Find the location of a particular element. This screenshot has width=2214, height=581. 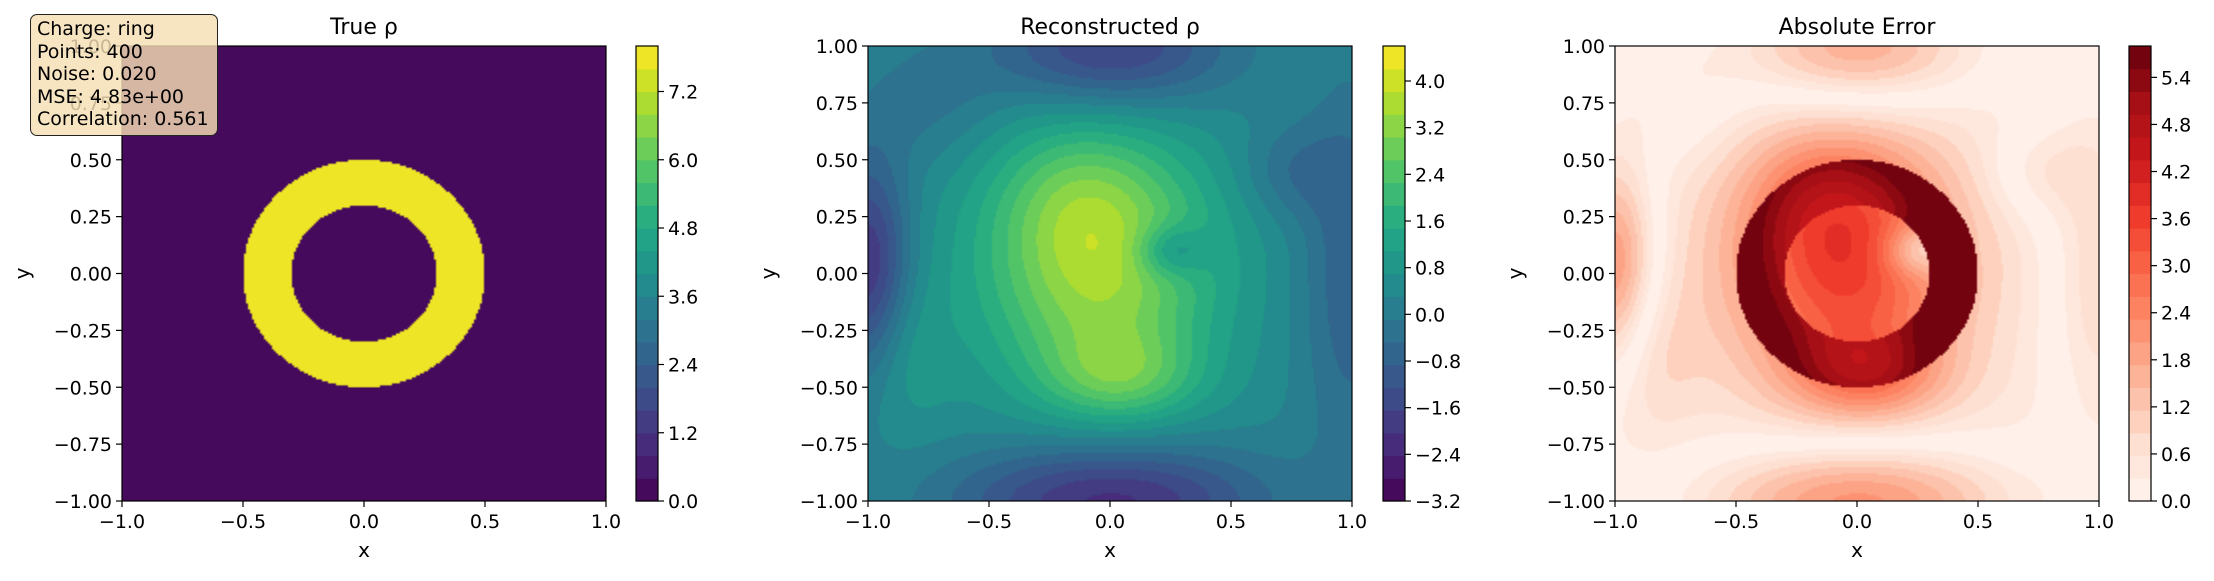

colorbar-tick-label: 3.6 is located at coordinates (683, 297).